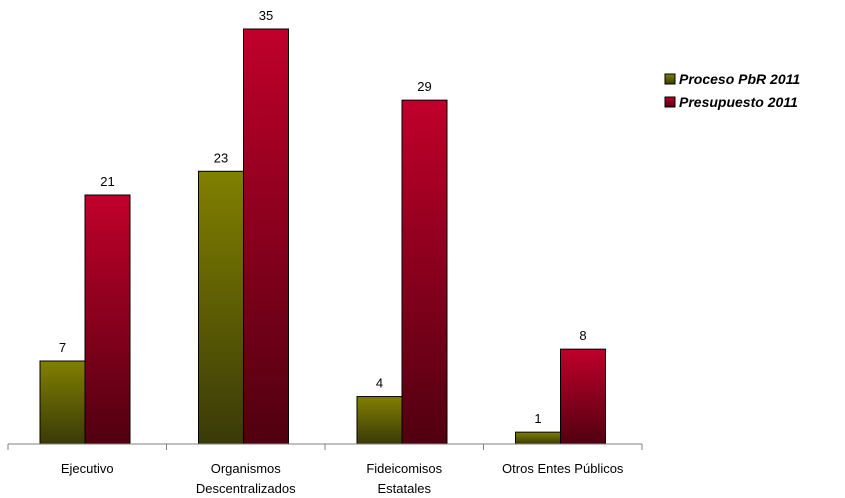  What do you see at coordinates (87, 468) in the screenshot?
I see `category-label: Ejecutivo` at bounding box center [87, 468].